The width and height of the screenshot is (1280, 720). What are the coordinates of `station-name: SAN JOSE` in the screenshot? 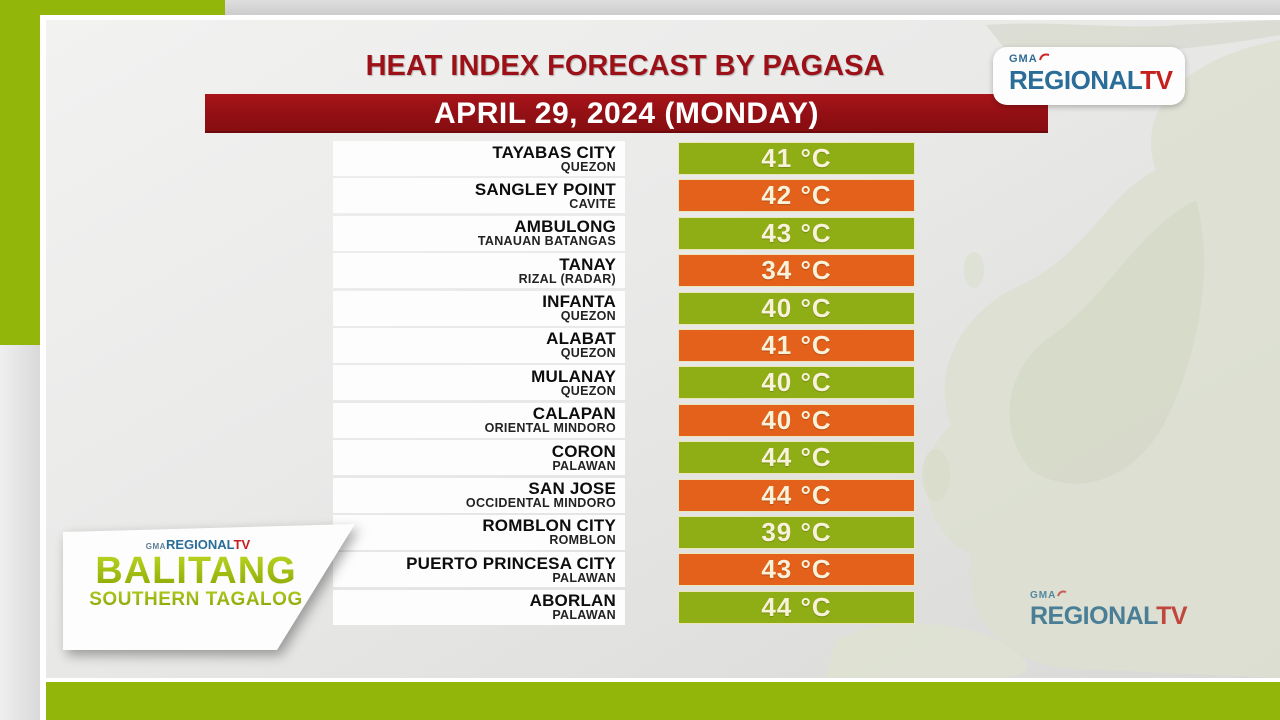 It's located at (572, 489).